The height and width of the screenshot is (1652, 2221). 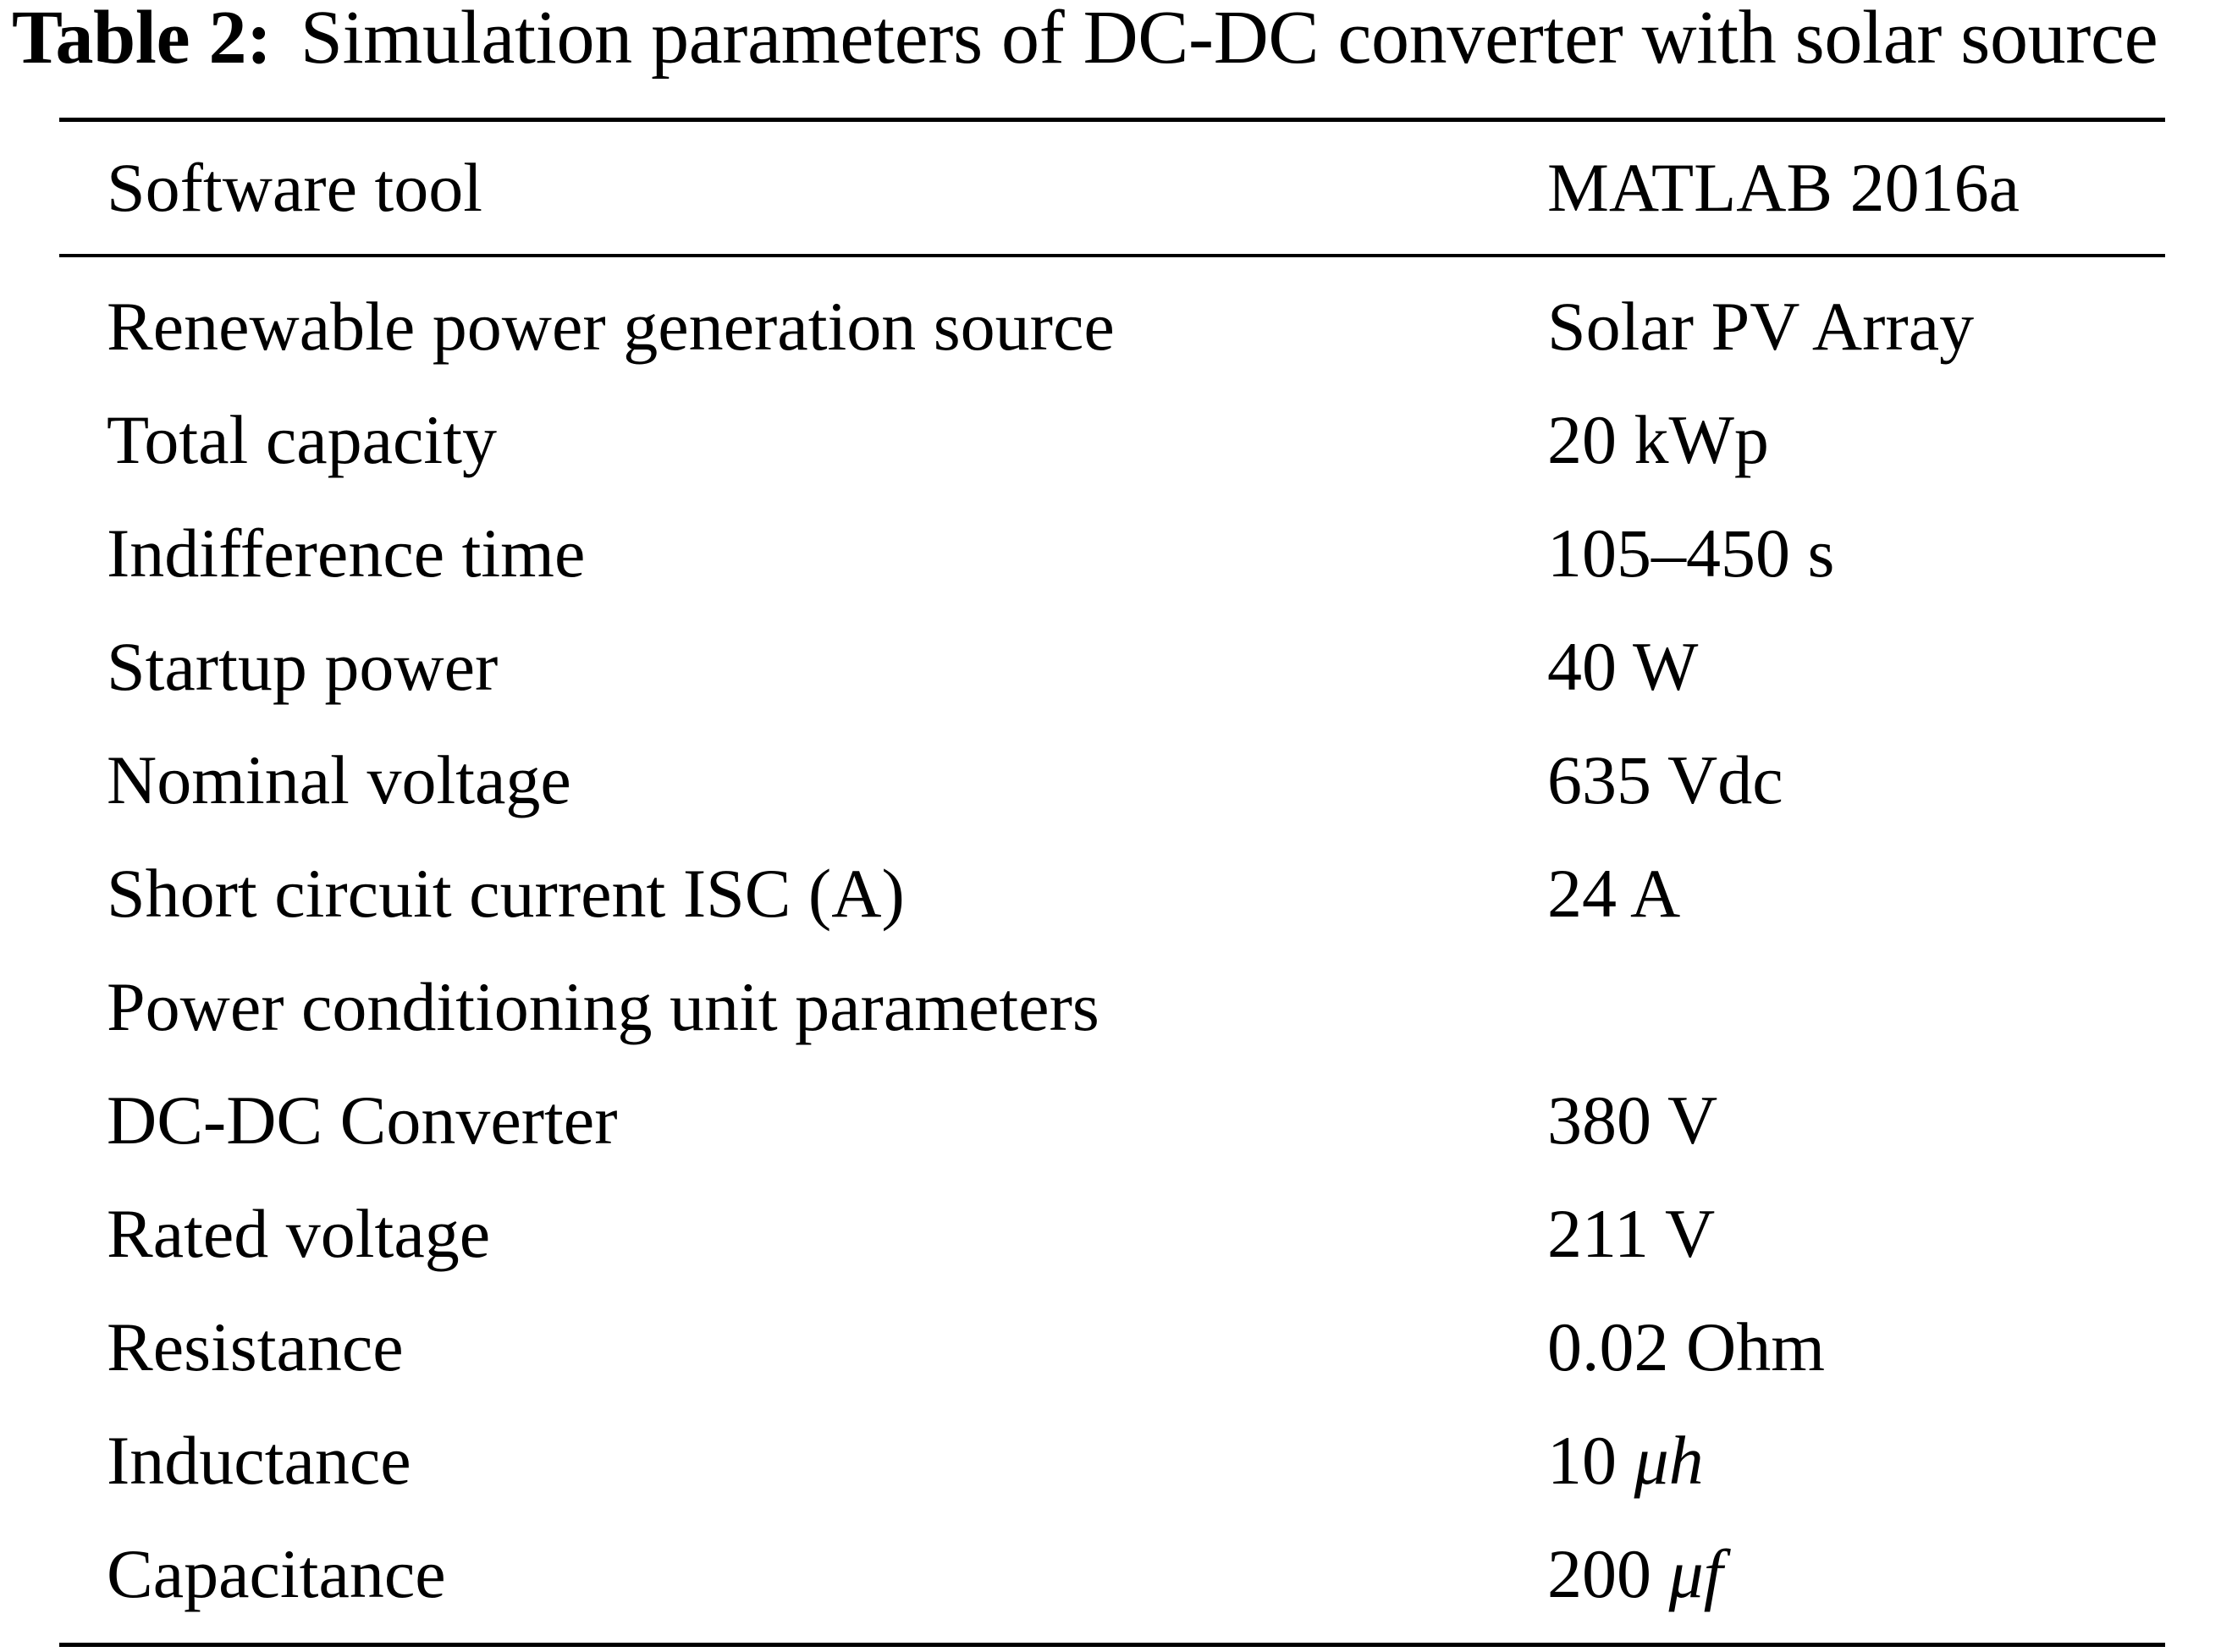 I want to click on table-header-row: Software tool MATLAB 2016a, so click(x=1111, y=188).